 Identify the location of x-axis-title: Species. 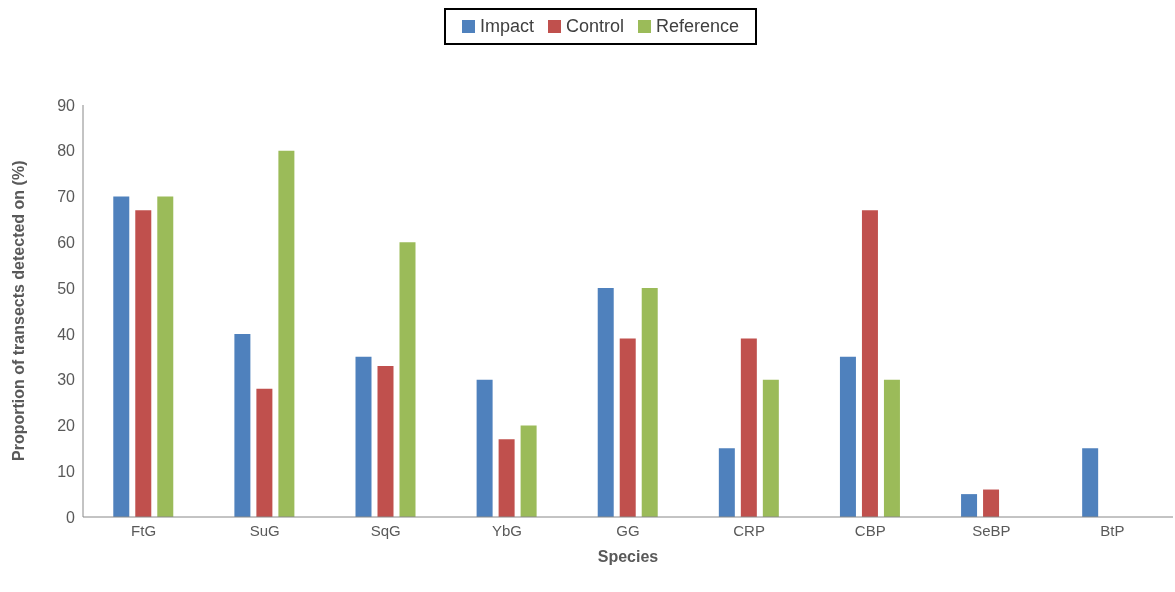
(628, 556).